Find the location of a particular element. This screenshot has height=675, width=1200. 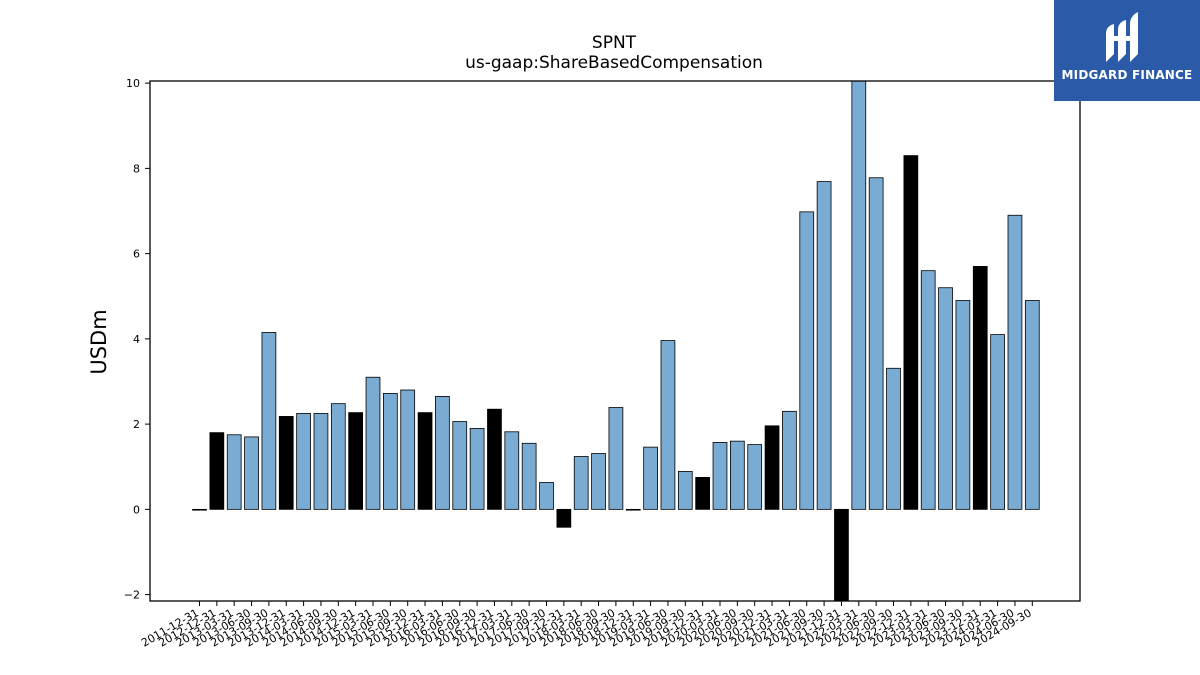

chart-title: SPNT is located at coordinates (614, 43).